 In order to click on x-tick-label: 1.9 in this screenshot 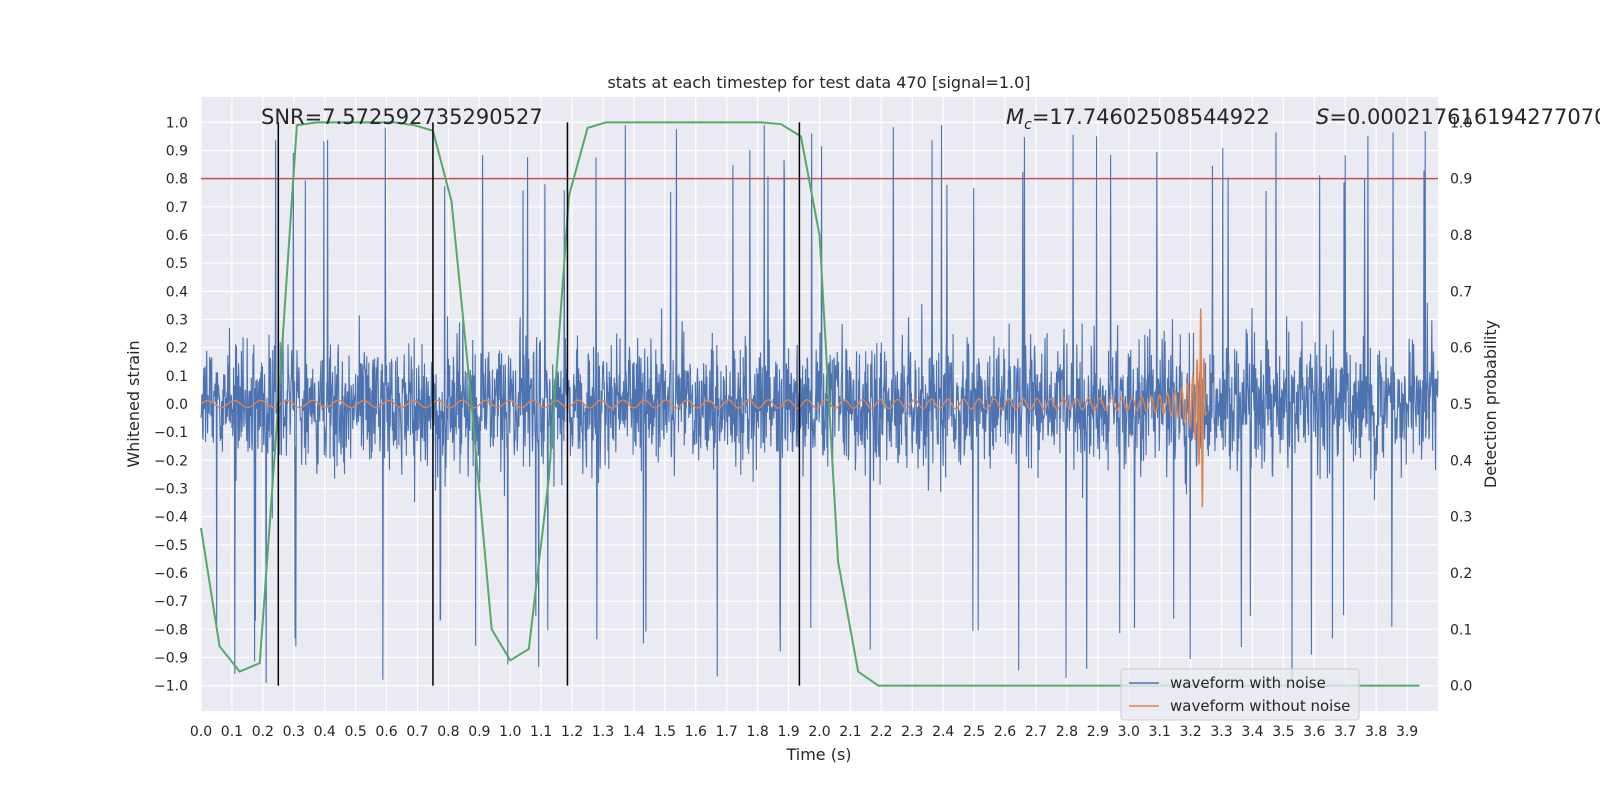, I will do `click(788, 732)`.